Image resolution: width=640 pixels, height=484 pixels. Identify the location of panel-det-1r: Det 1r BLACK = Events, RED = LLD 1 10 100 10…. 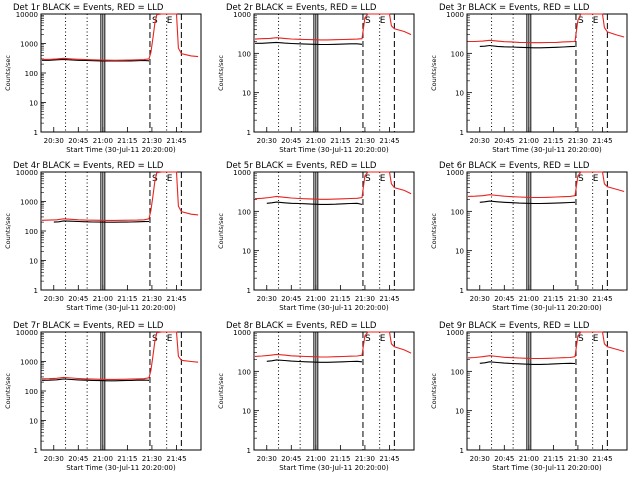
(103, 78).